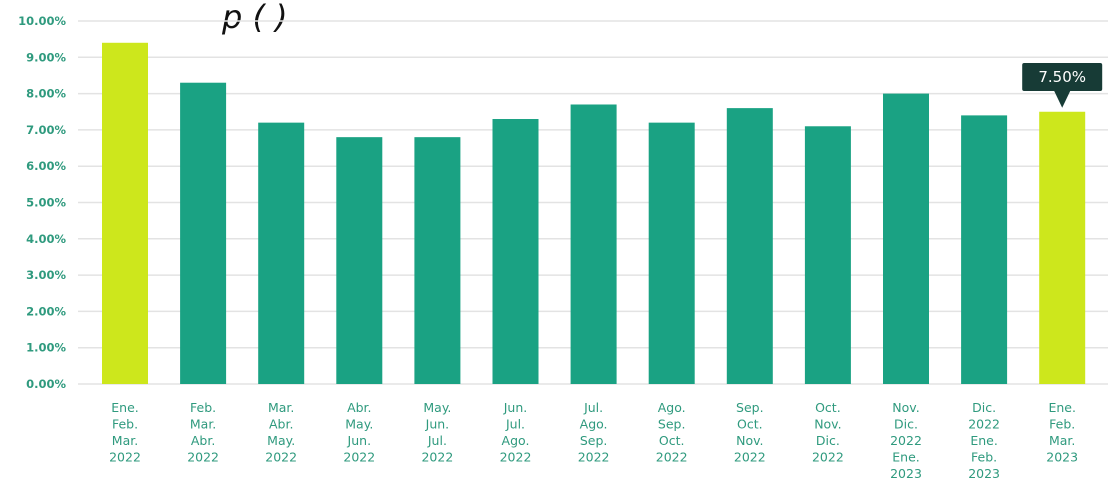  I want to click on x-tick-label: Sep. Oct. Nov. 2022, so click(750, 432).